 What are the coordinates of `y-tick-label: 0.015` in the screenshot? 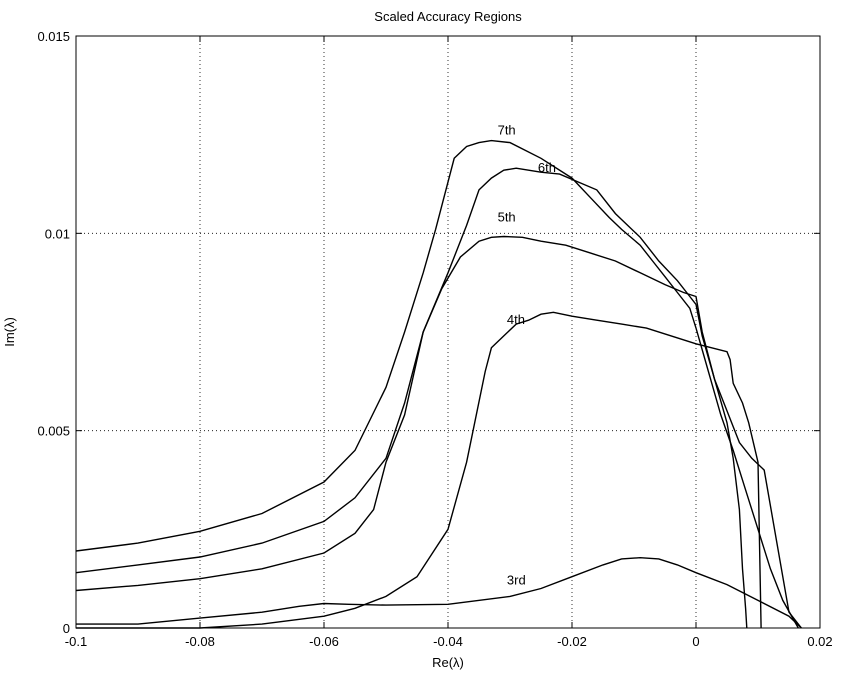 It's located at (53, 36).